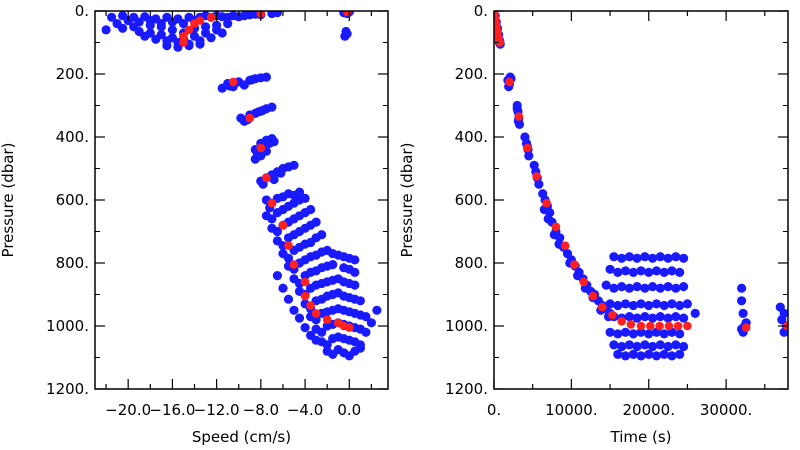 The height and width of the screenshot is (450, 800). Describe the element at coordinates (407, 200) in the screenshot. I see `y-axis-title: Pressure (dbar)` at that location.